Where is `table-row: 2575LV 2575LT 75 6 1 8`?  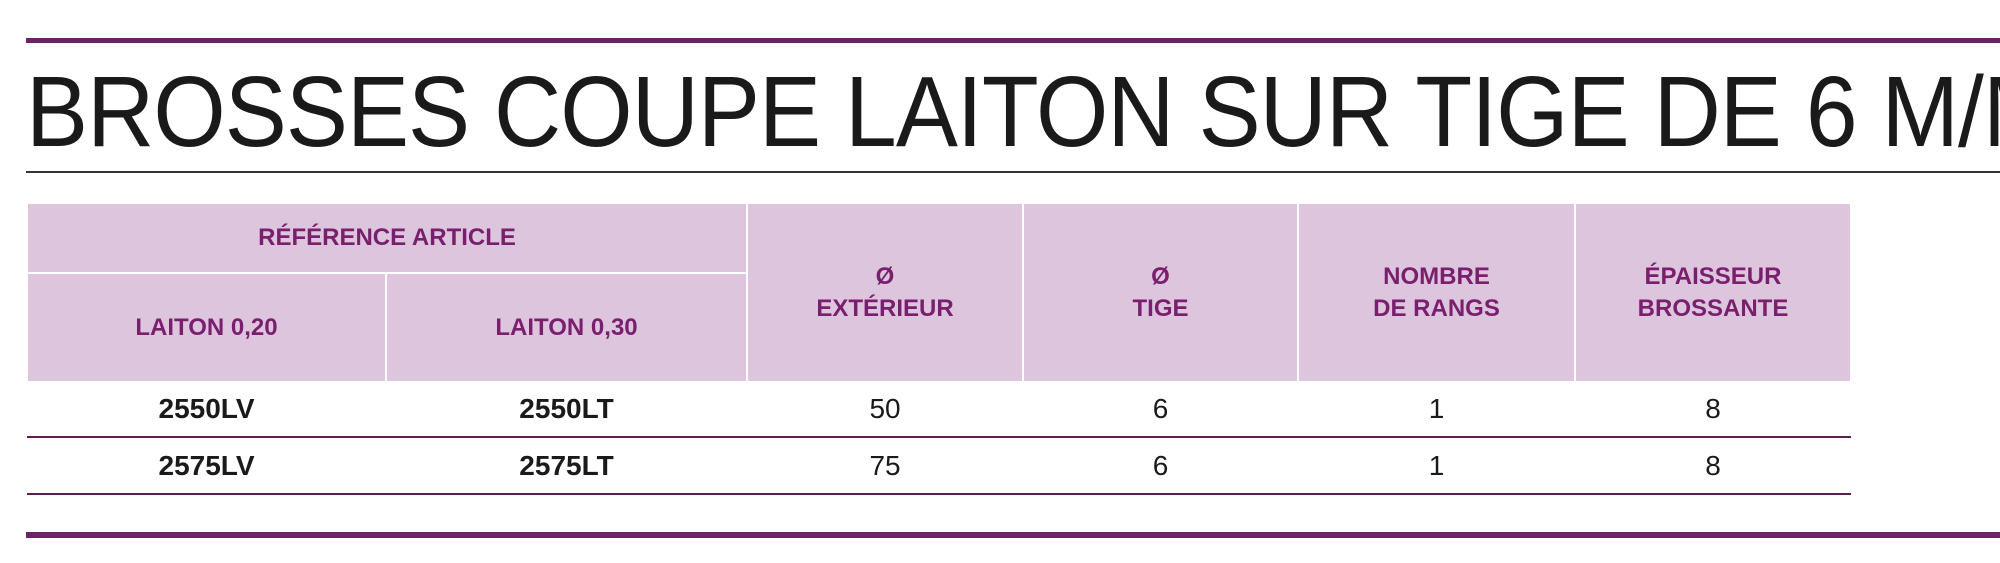
table-row: 2575LV 2575LT 75 6 1 8 is located at coordinates (939, 466).